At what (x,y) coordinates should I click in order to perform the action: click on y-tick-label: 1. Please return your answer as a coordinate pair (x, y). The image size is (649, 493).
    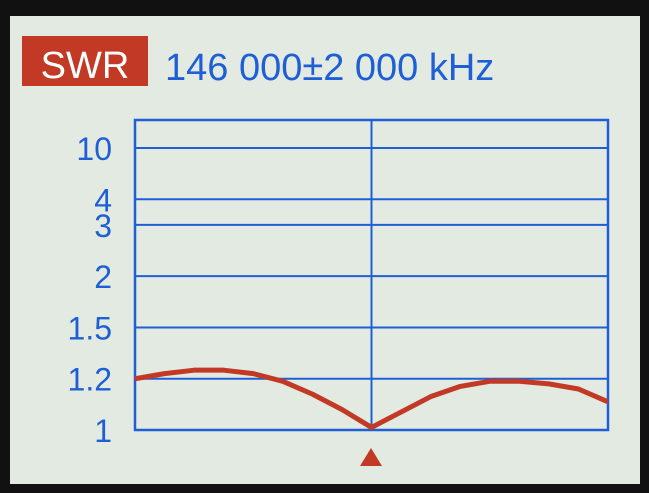
    Looking at the image, I should click on (103, 431).